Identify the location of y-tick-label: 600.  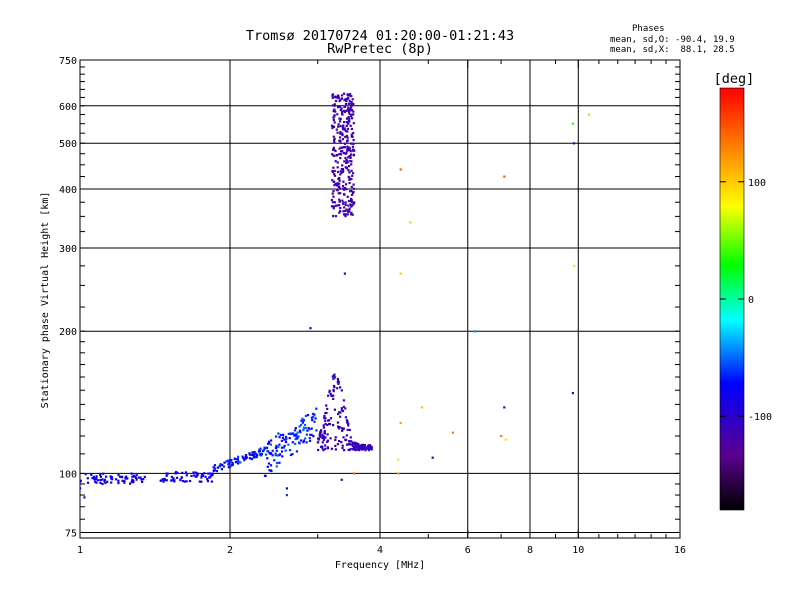
(68, 107).